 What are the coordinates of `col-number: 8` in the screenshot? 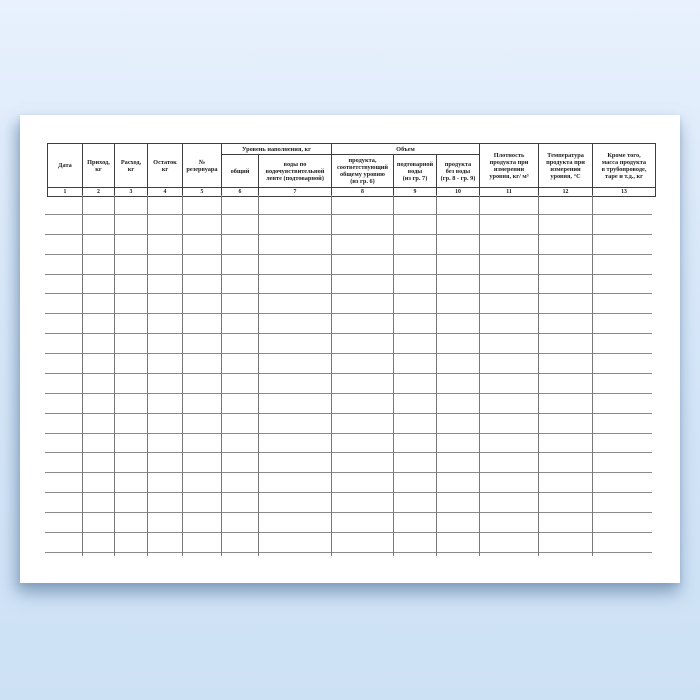 It's located at (363, 192).